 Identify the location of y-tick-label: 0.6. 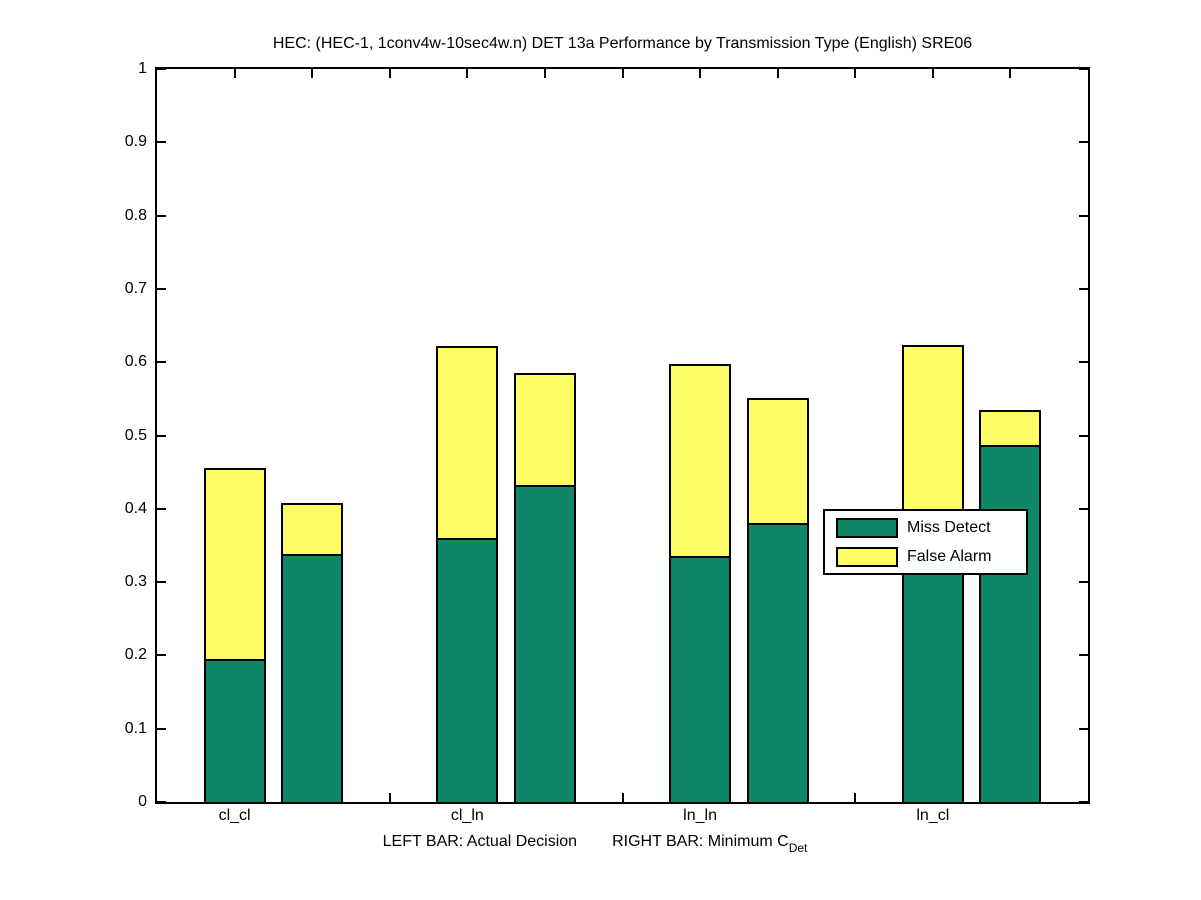
(135, 362).